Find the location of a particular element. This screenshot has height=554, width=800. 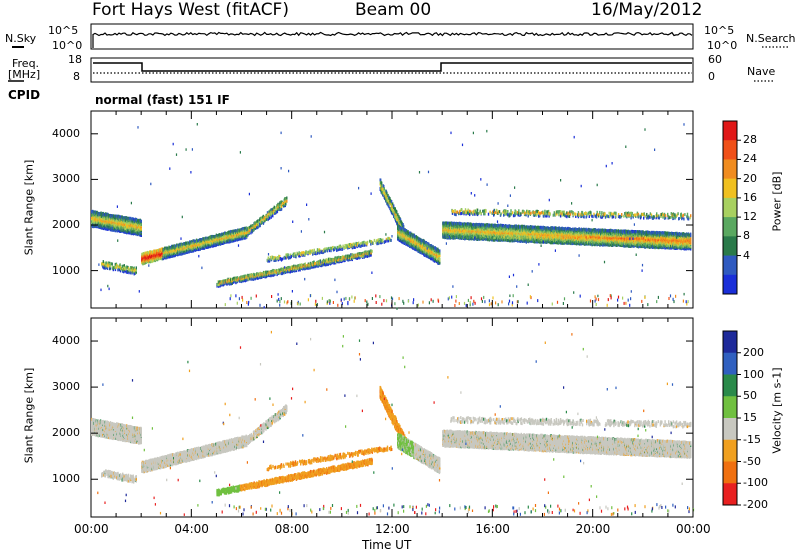

nsky-line is located at coordinates (392, 34).